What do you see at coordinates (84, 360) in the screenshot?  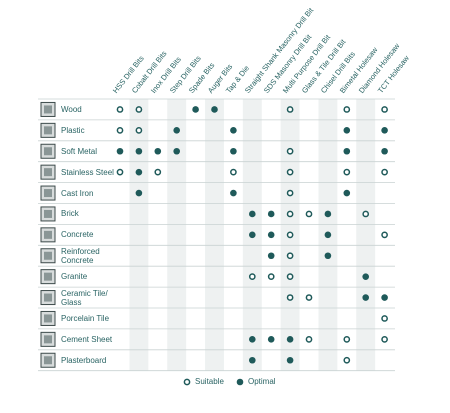 I see `row-label: Plasterboard` at bounding box center [84, 360].